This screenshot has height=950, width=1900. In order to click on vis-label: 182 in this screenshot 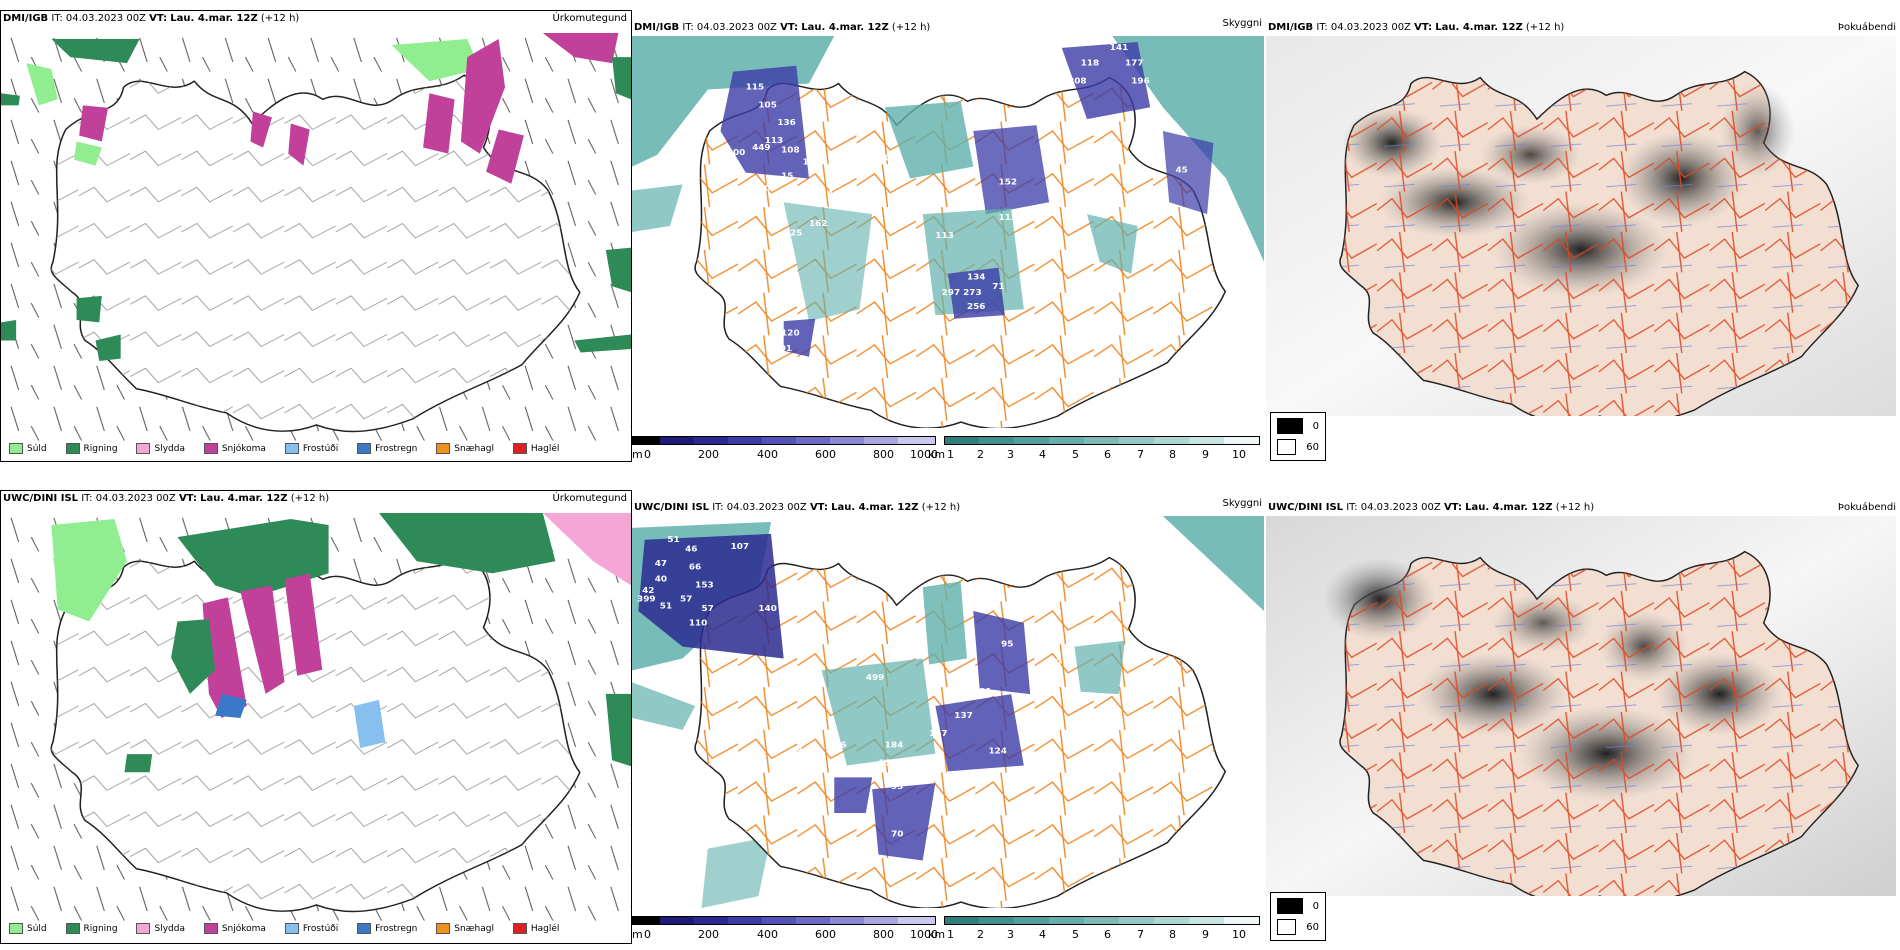, I will do `click(778, 222)`.